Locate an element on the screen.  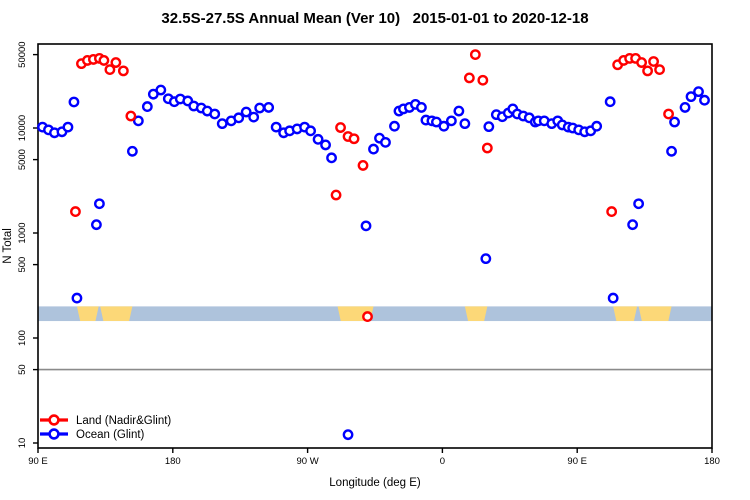
x-tick-label: 0 is located at coordinates (442, 461).